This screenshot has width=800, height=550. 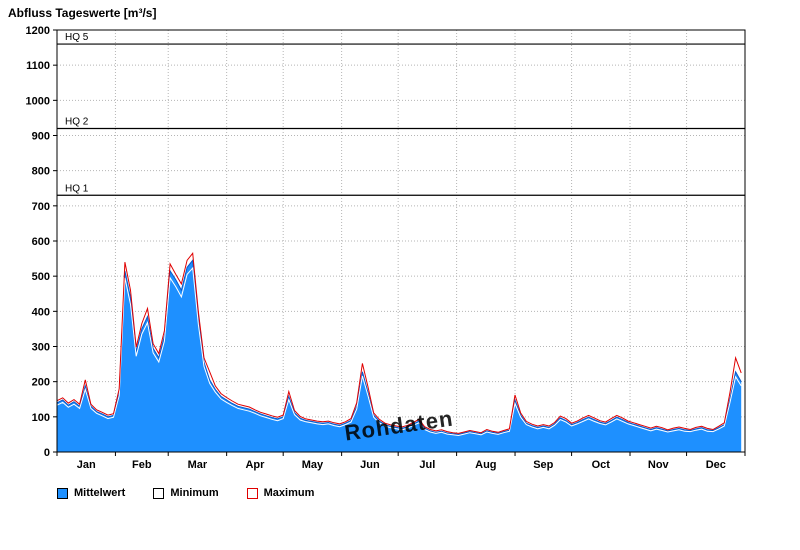 What do you see at coordinates (62, 493) in the screenshot?
I see `mittelwert-swatch-icon` at bounding box center [62, 493].